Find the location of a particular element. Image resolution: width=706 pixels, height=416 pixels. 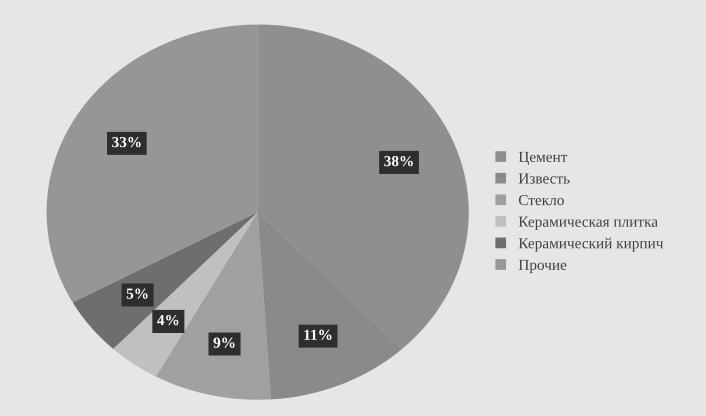

legend-label: Керамическая плитка is located at coordinates (588, 223).